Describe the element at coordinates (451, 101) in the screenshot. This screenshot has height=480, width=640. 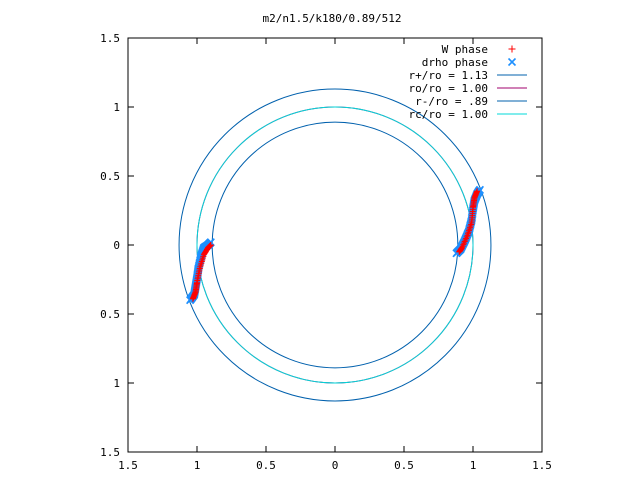
I see `legend-label: r-/ro = .89` at that location.